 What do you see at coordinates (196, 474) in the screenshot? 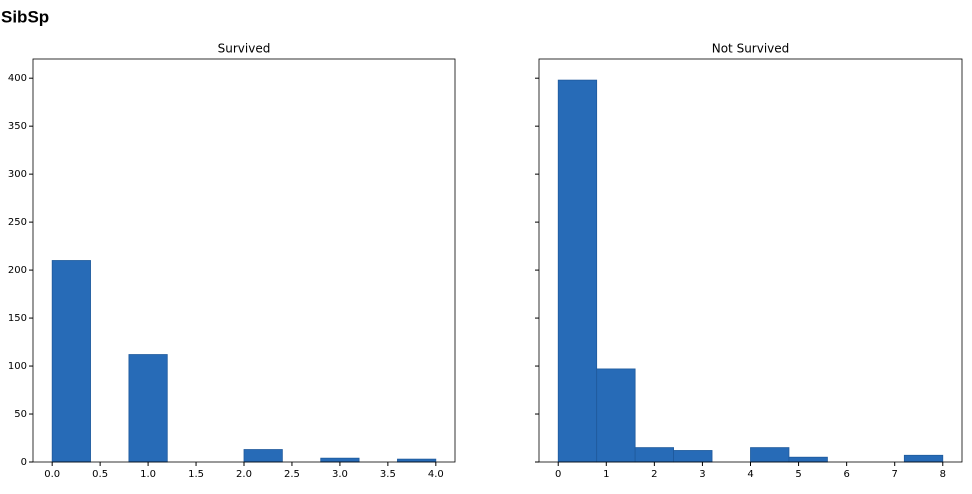
I see `x-tick-label: 1.5` at bounding box center [196, 474].